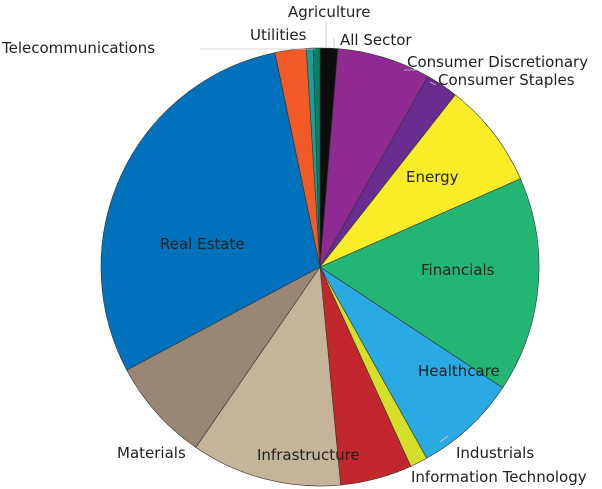  Describe the element at coordinates (376, 40) in the screenshot. I see `label-all-sector: All Sector` at that location.